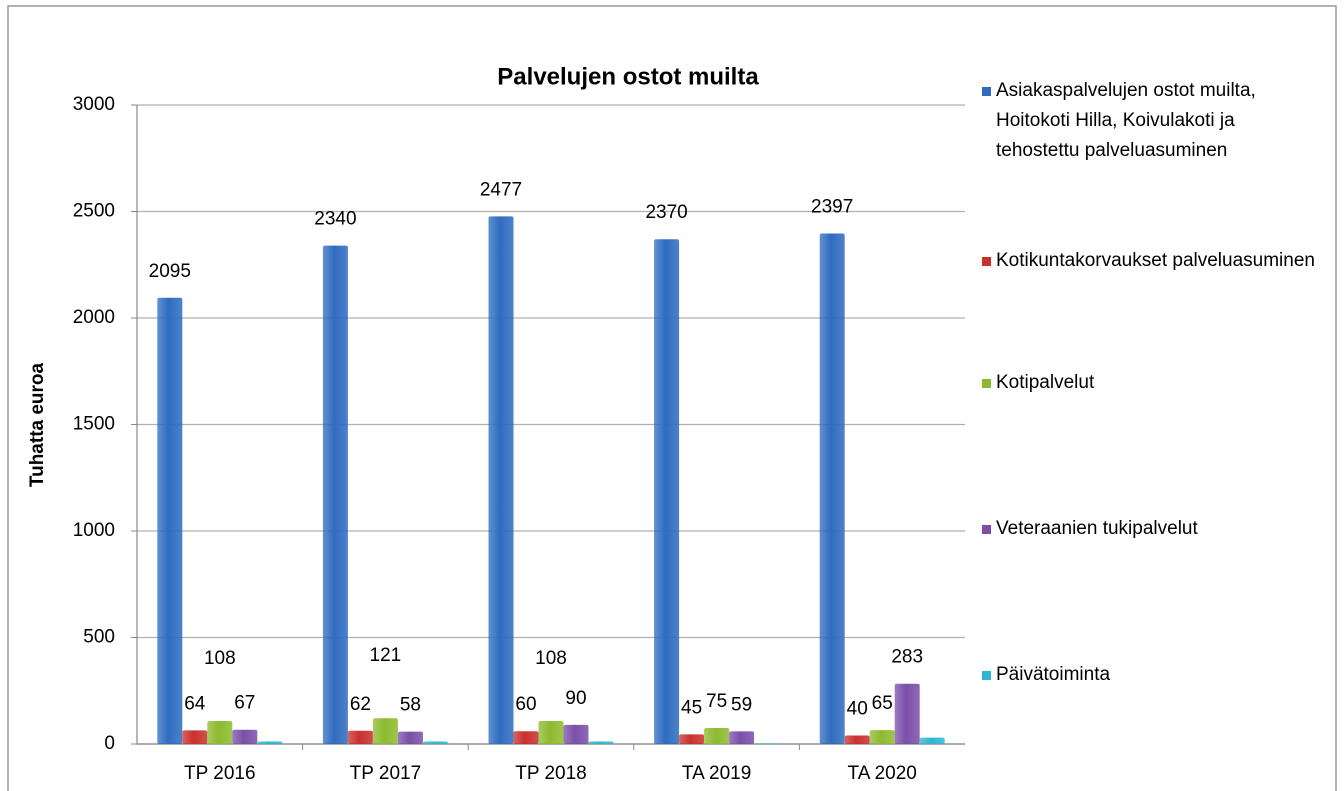  I want to click on legend-item: Päivätoiminta, so click(1152, 675).